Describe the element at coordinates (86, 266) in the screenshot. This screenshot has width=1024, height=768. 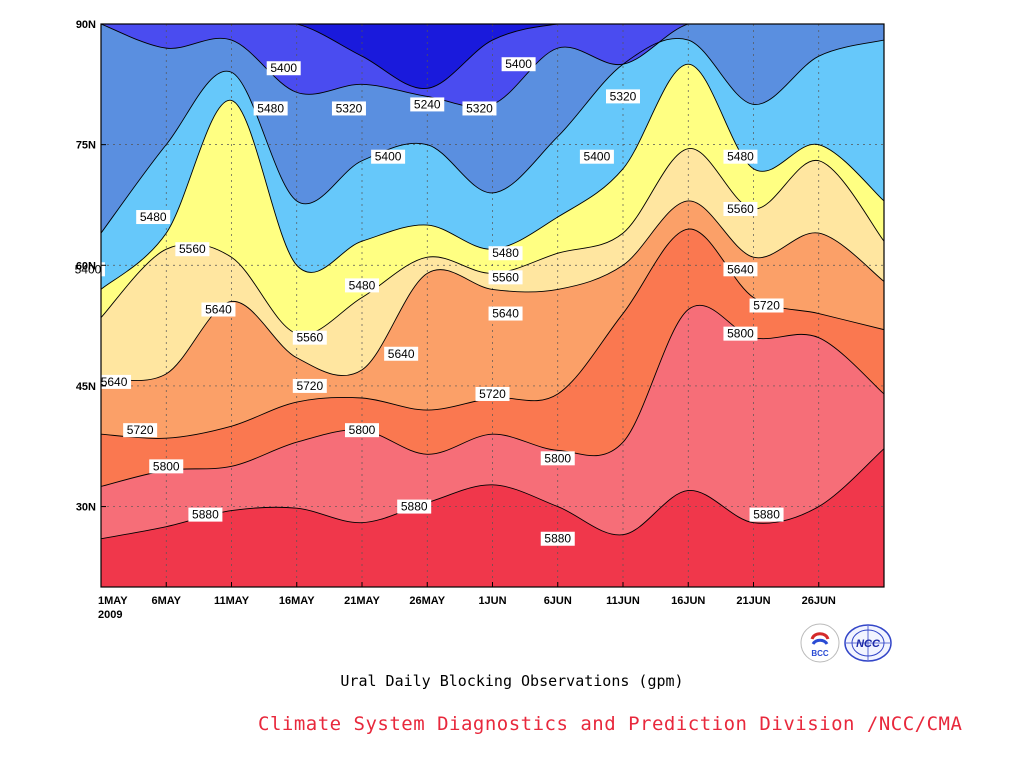
I see `y-tick-label: 60N` at that location.